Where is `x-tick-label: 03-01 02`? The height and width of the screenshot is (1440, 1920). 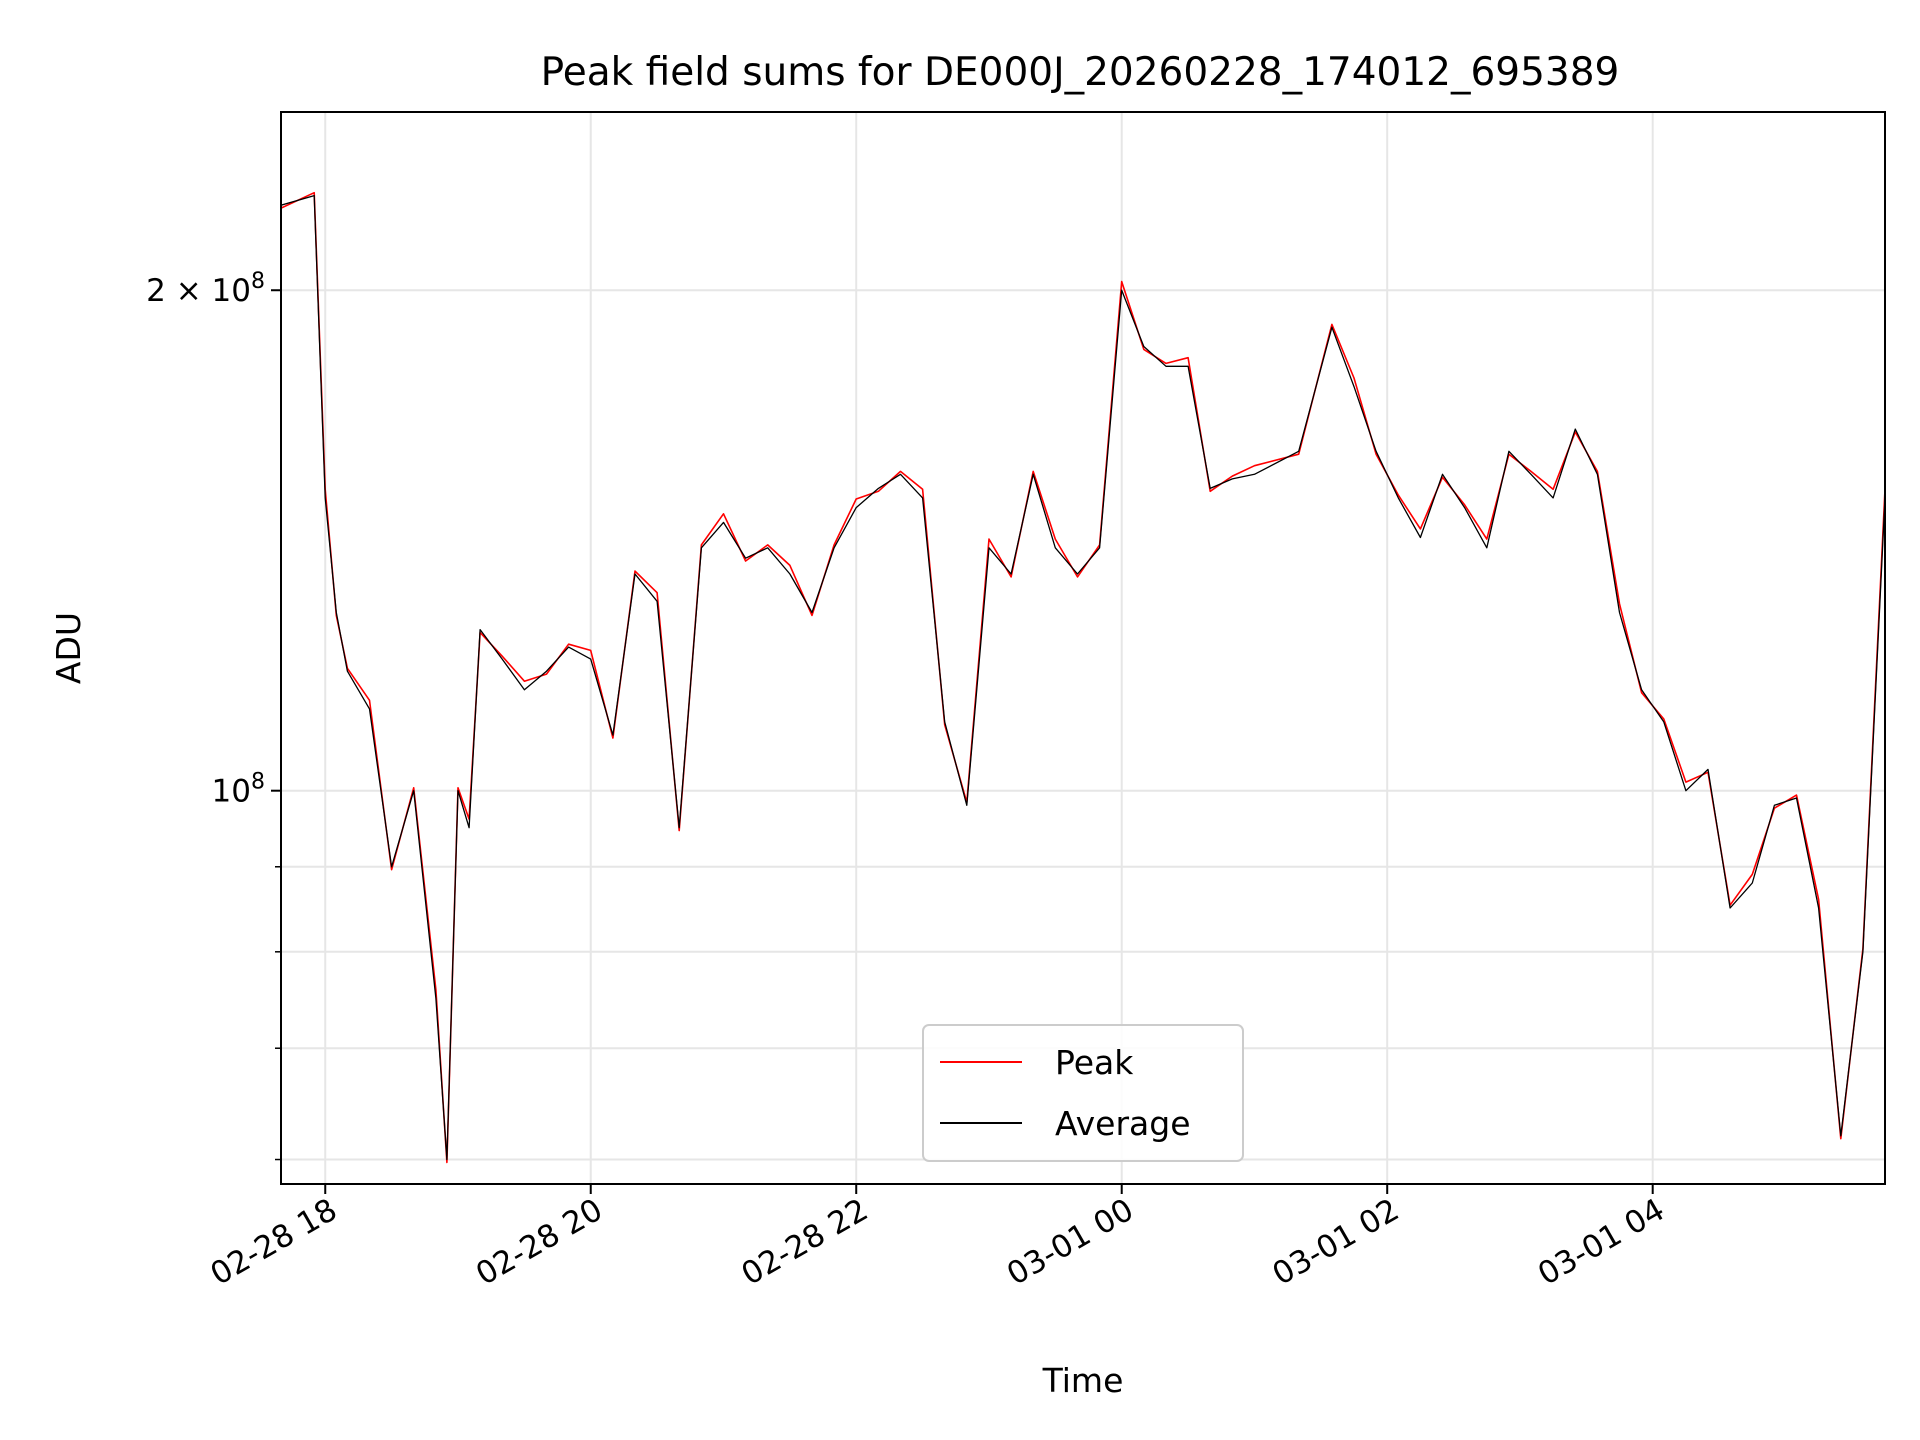
x-tick-label: 03-01 02 is located at coordinates (1335, 1242).